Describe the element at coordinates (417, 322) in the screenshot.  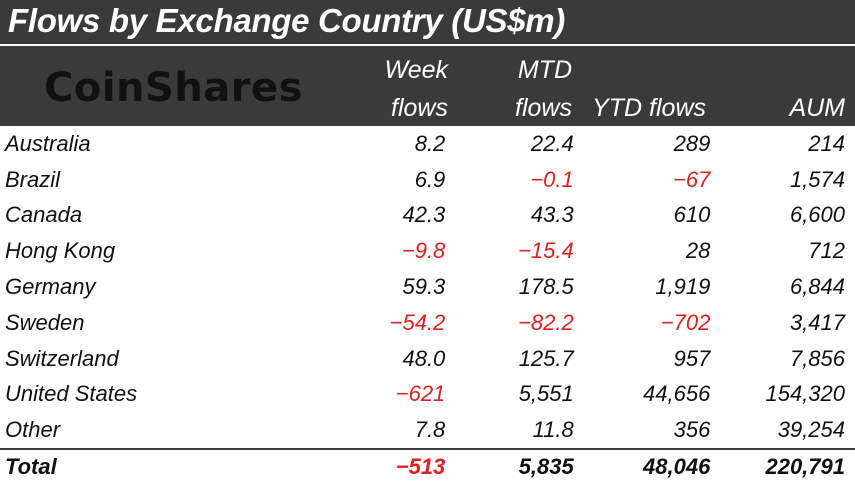
I see `week-cell: −54.2` at that location.